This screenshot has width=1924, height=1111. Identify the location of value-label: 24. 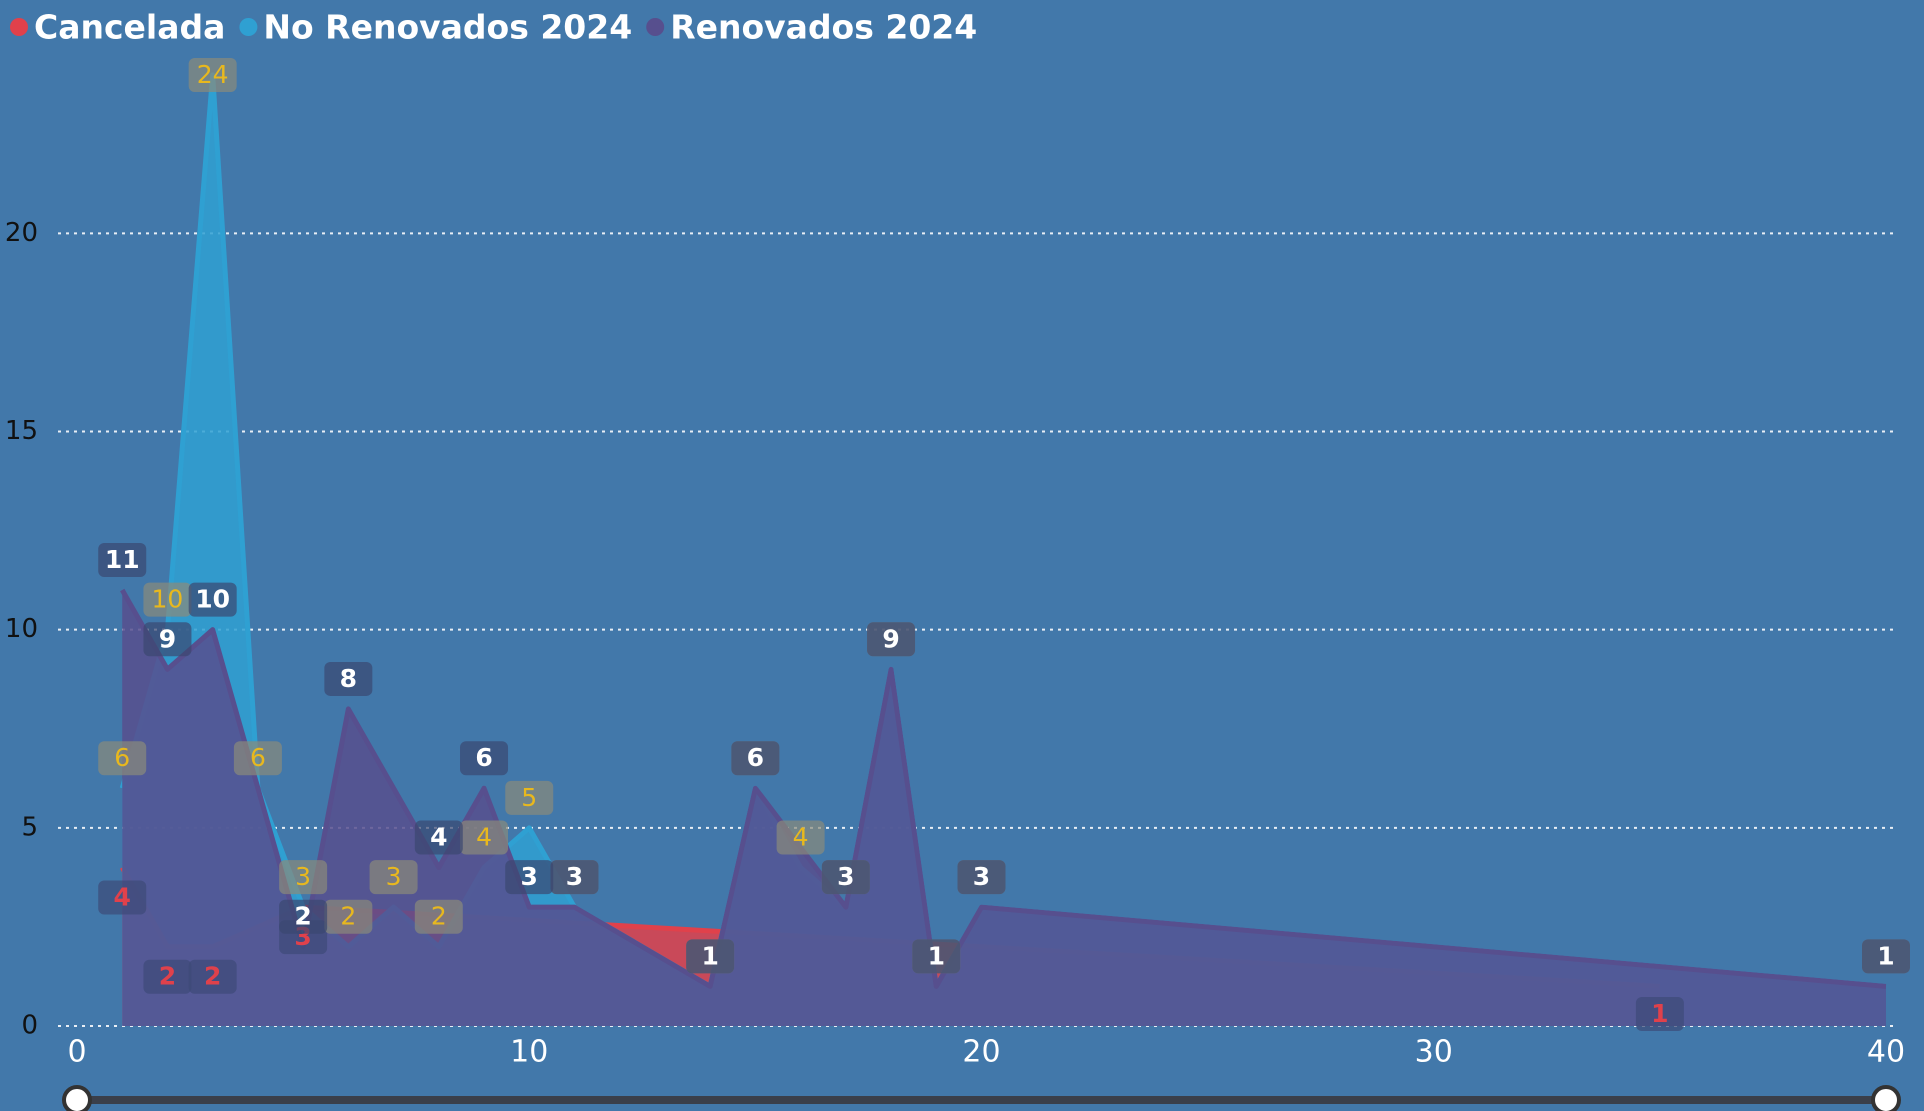
(213, 74).